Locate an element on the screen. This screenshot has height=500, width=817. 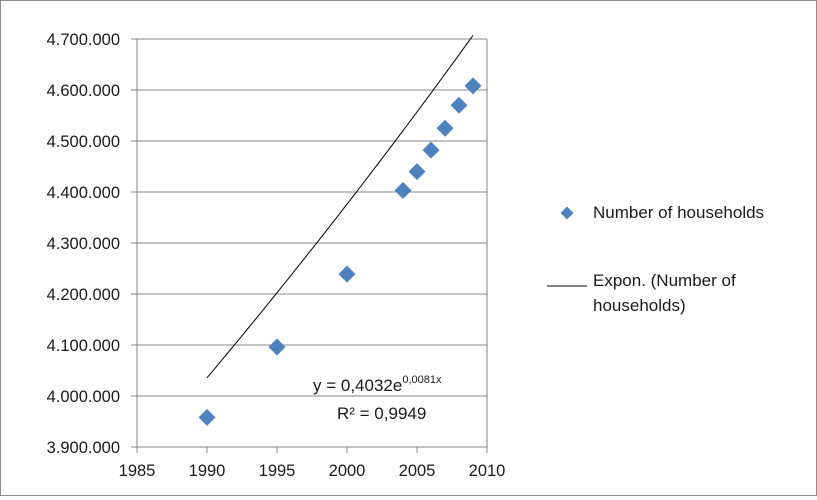
x-tick-label: 2010 is located at coordinates (487, 471).